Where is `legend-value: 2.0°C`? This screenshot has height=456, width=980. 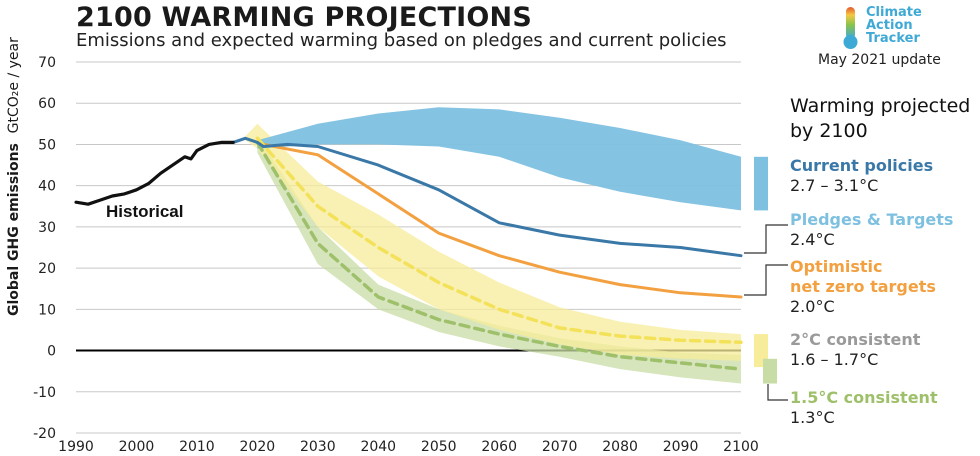
legend-value: 2.0°C is located at coordinates (812, 306).